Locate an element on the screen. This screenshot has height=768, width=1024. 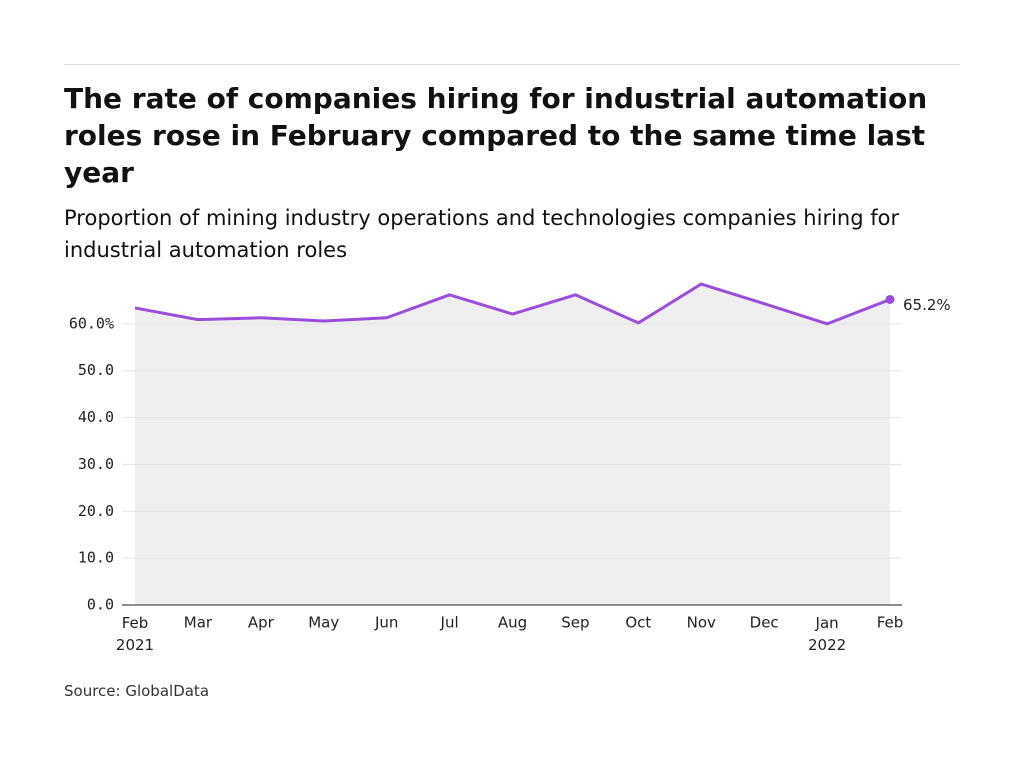
x-tick-label: Nov is located at coordinates (701, 623).